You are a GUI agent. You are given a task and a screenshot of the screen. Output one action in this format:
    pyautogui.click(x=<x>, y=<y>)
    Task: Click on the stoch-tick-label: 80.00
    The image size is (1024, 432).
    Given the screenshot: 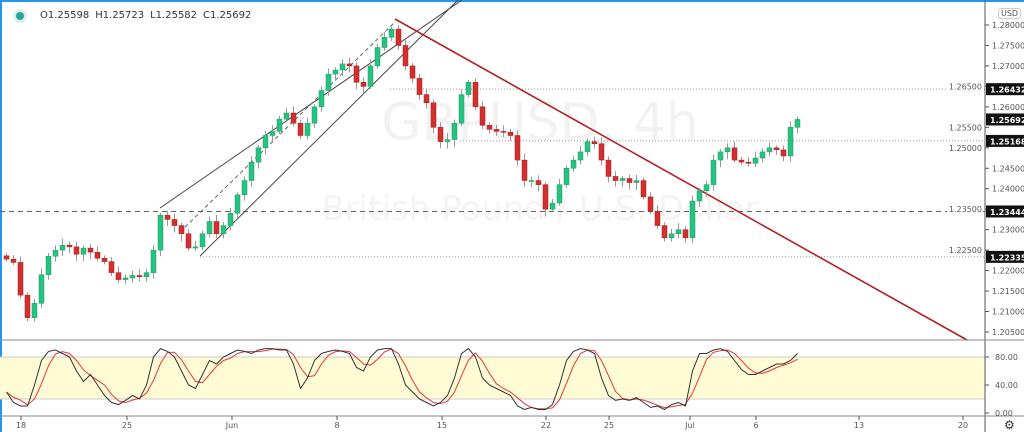 What is the action you would take?
    pyautogui.click(x=1006, y=357)
    